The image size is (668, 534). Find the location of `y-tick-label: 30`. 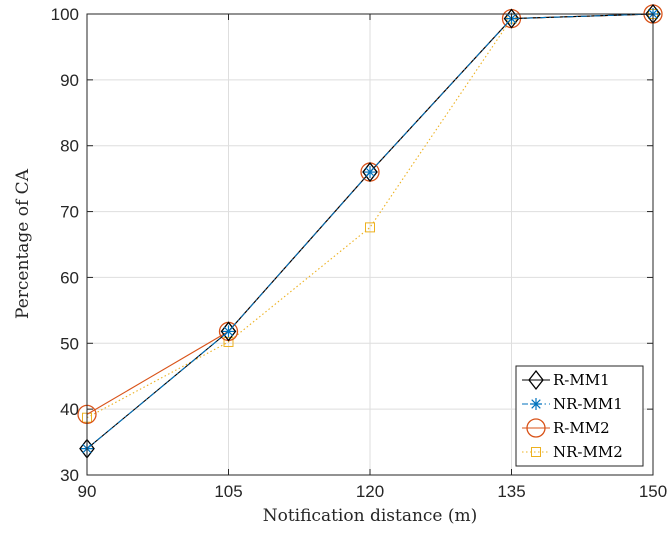

y-tick-label: 30 is located at coordinates (69, 475).